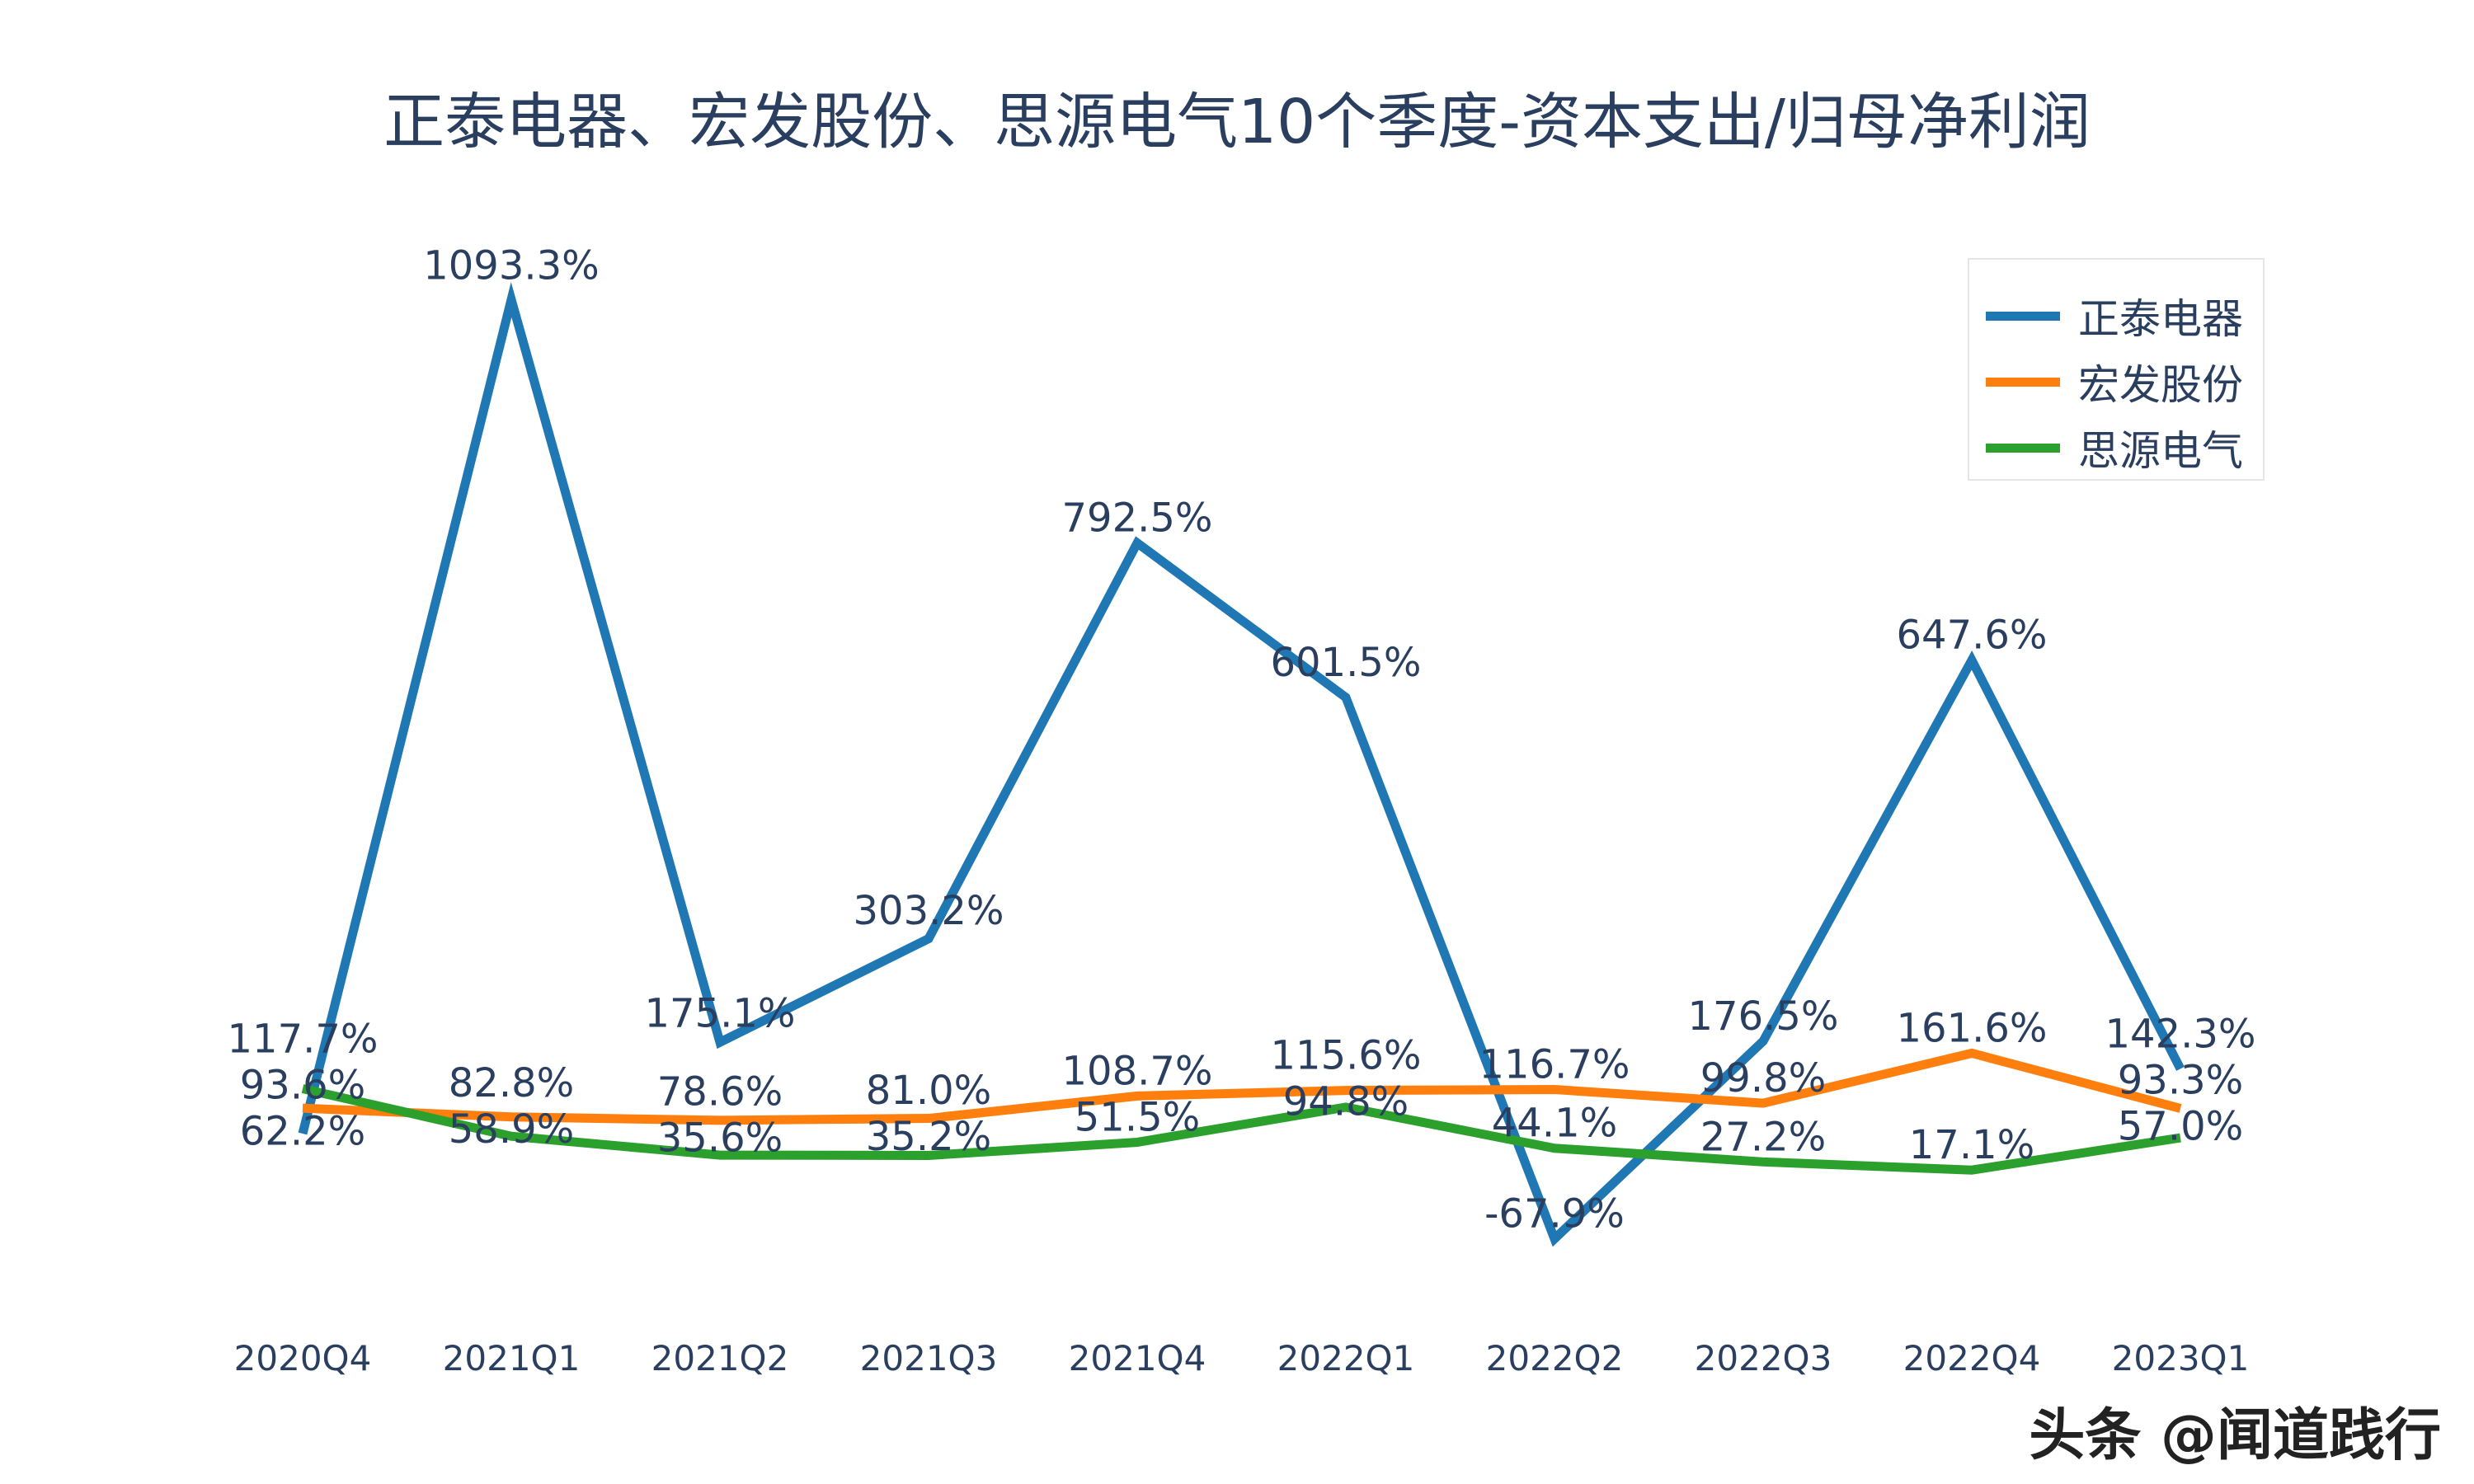  I want to click on legend-item-zhengtai: 正泰电器, so click(2114, 317).